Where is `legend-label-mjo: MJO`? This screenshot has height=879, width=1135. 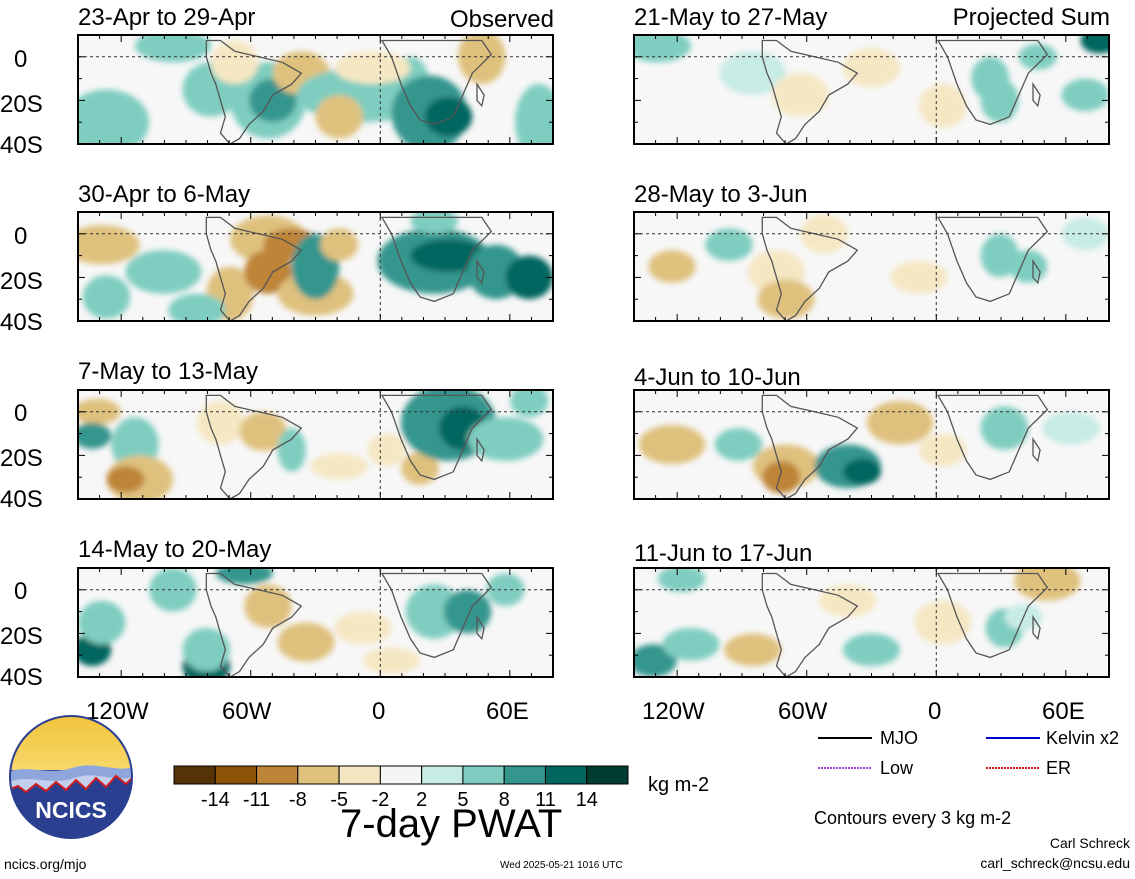 legend-label-mjo: MJO is located at coordinates (899, 738).